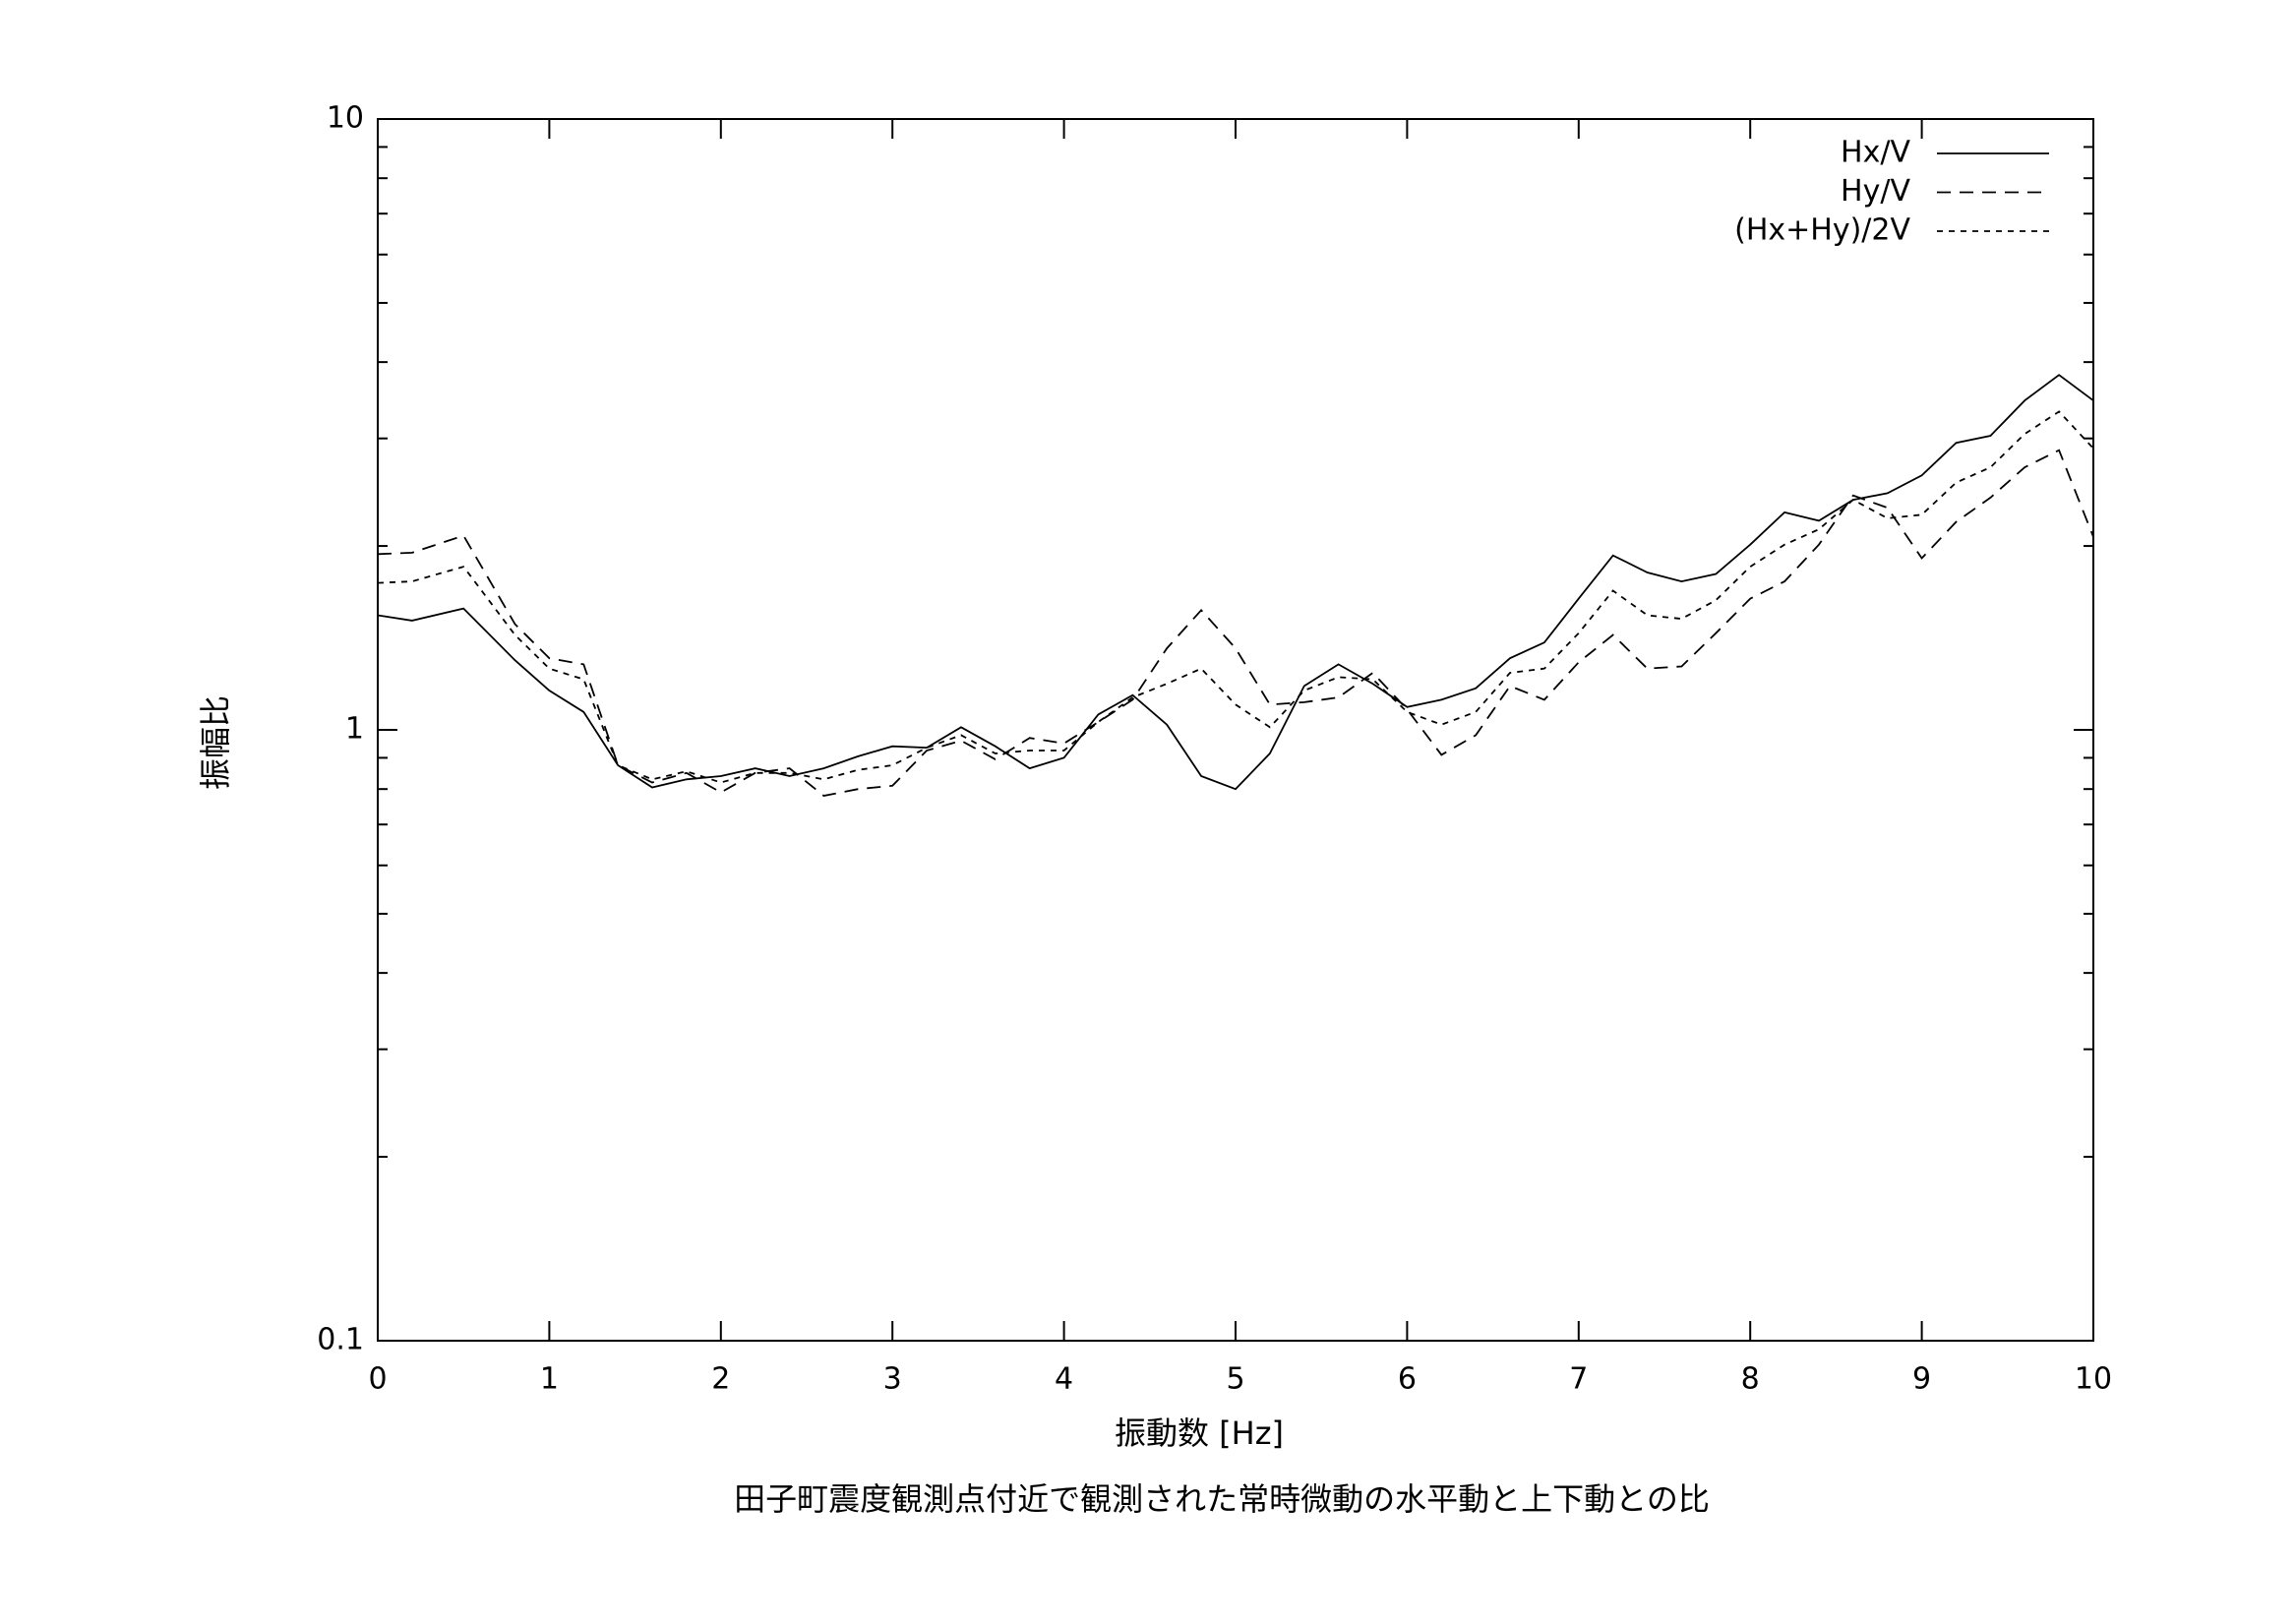  Describe the element at coordinates (1875, 191) in the screenshot. I see `legend-label: Hy/V` at that location.